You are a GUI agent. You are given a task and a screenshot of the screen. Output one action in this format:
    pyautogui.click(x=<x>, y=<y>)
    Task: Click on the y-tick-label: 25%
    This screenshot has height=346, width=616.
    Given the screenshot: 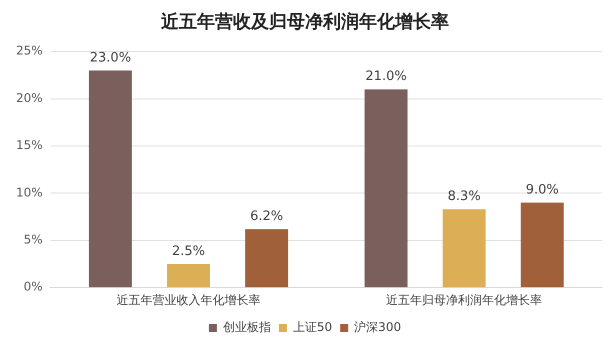 What is the action you would take?
    pyautogui.click(x=29, y=51)
    